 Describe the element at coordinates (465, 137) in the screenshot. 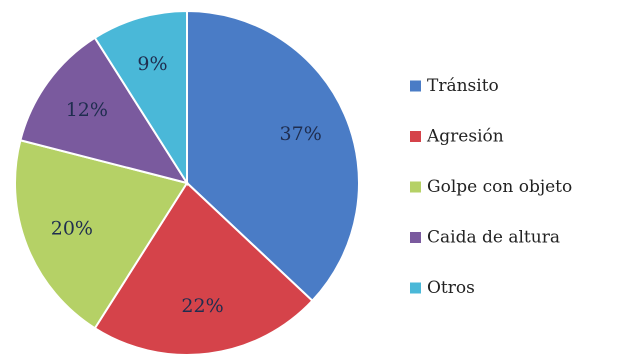

I see `legend-label-agresion: Agresión` at that location.